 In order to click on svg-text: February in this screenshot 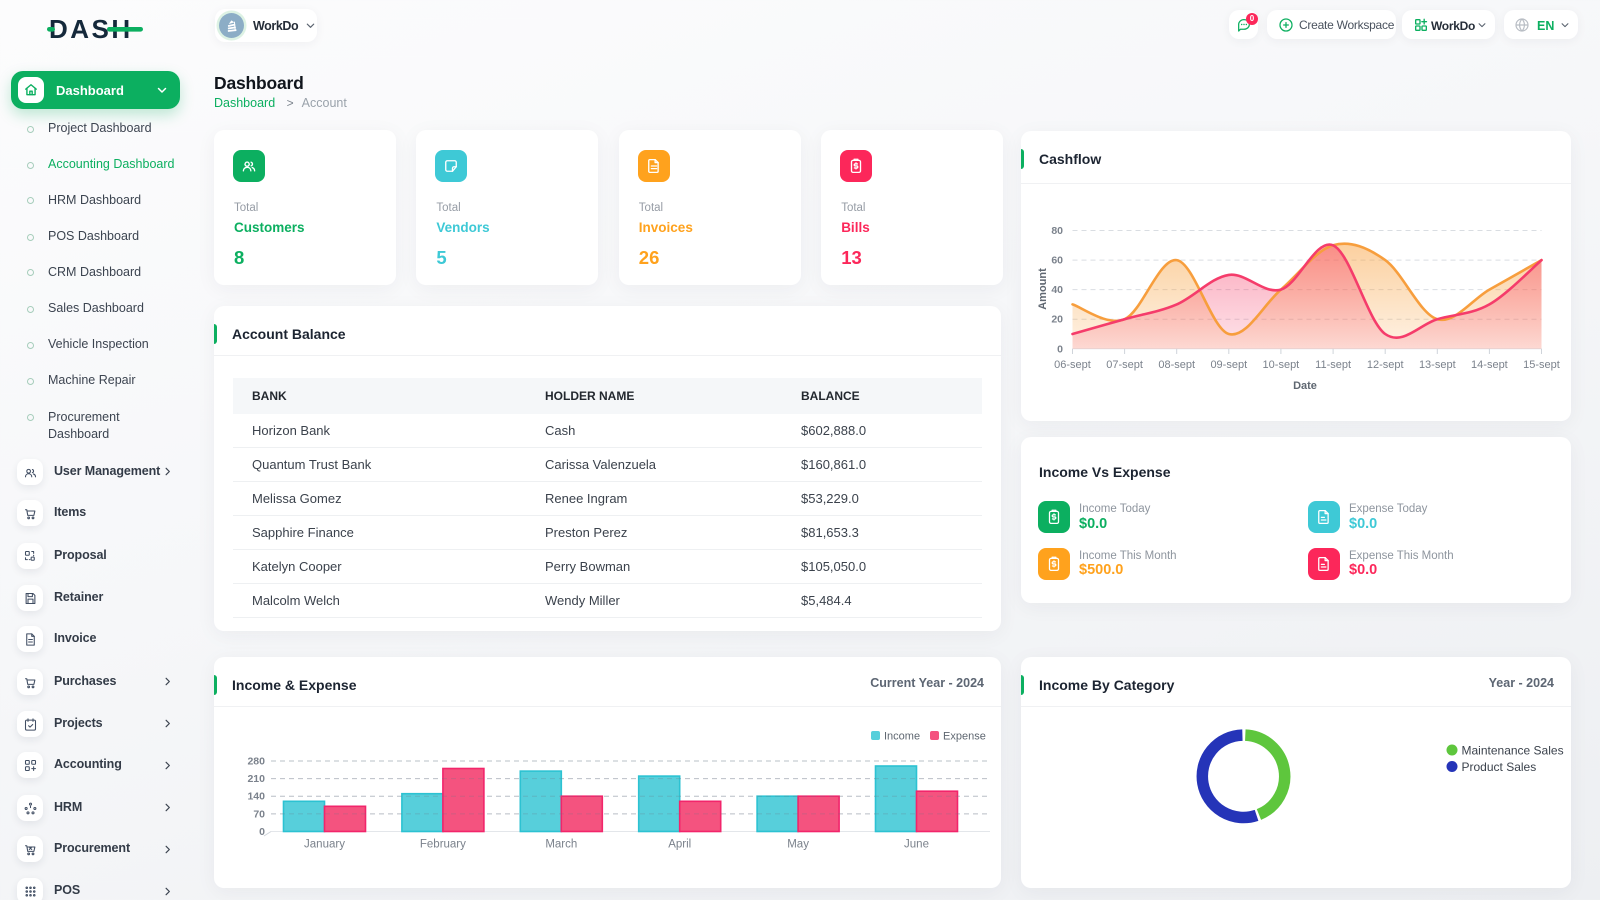, I will do `click(443, 845)`.